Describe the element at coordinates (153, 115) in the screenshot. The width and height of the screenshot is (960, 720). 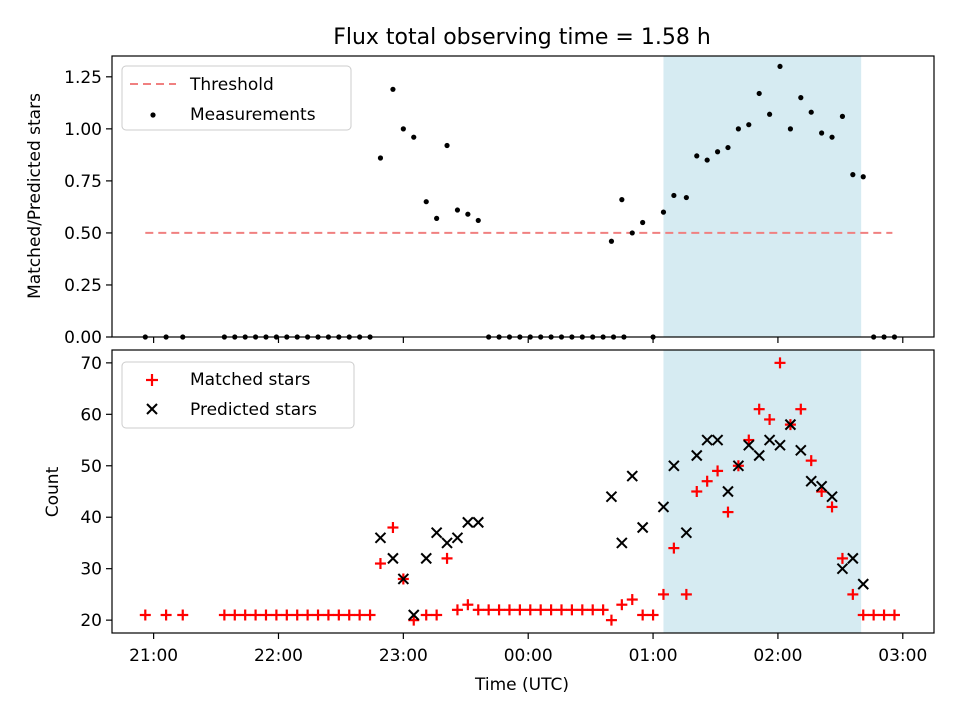
I see `legend-measurements-swatch` at that location.